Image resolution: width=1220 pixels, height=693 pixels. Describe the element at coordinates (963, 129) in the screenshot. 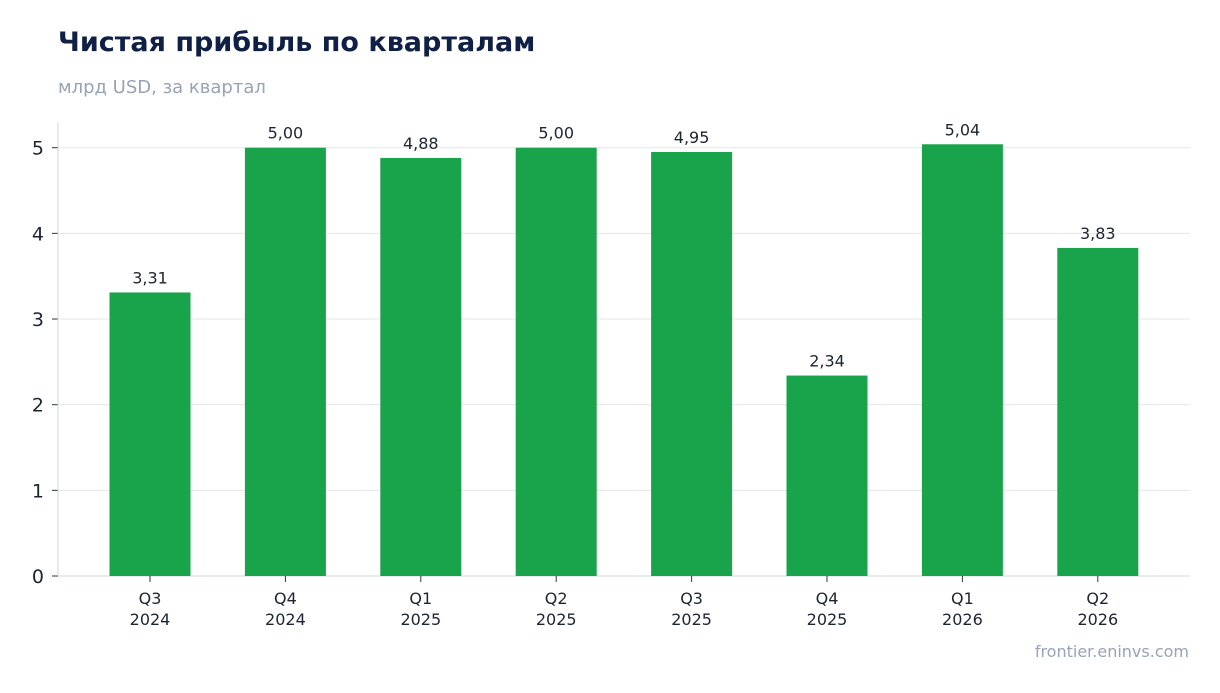

I see `data-label: 5,04` at that location.